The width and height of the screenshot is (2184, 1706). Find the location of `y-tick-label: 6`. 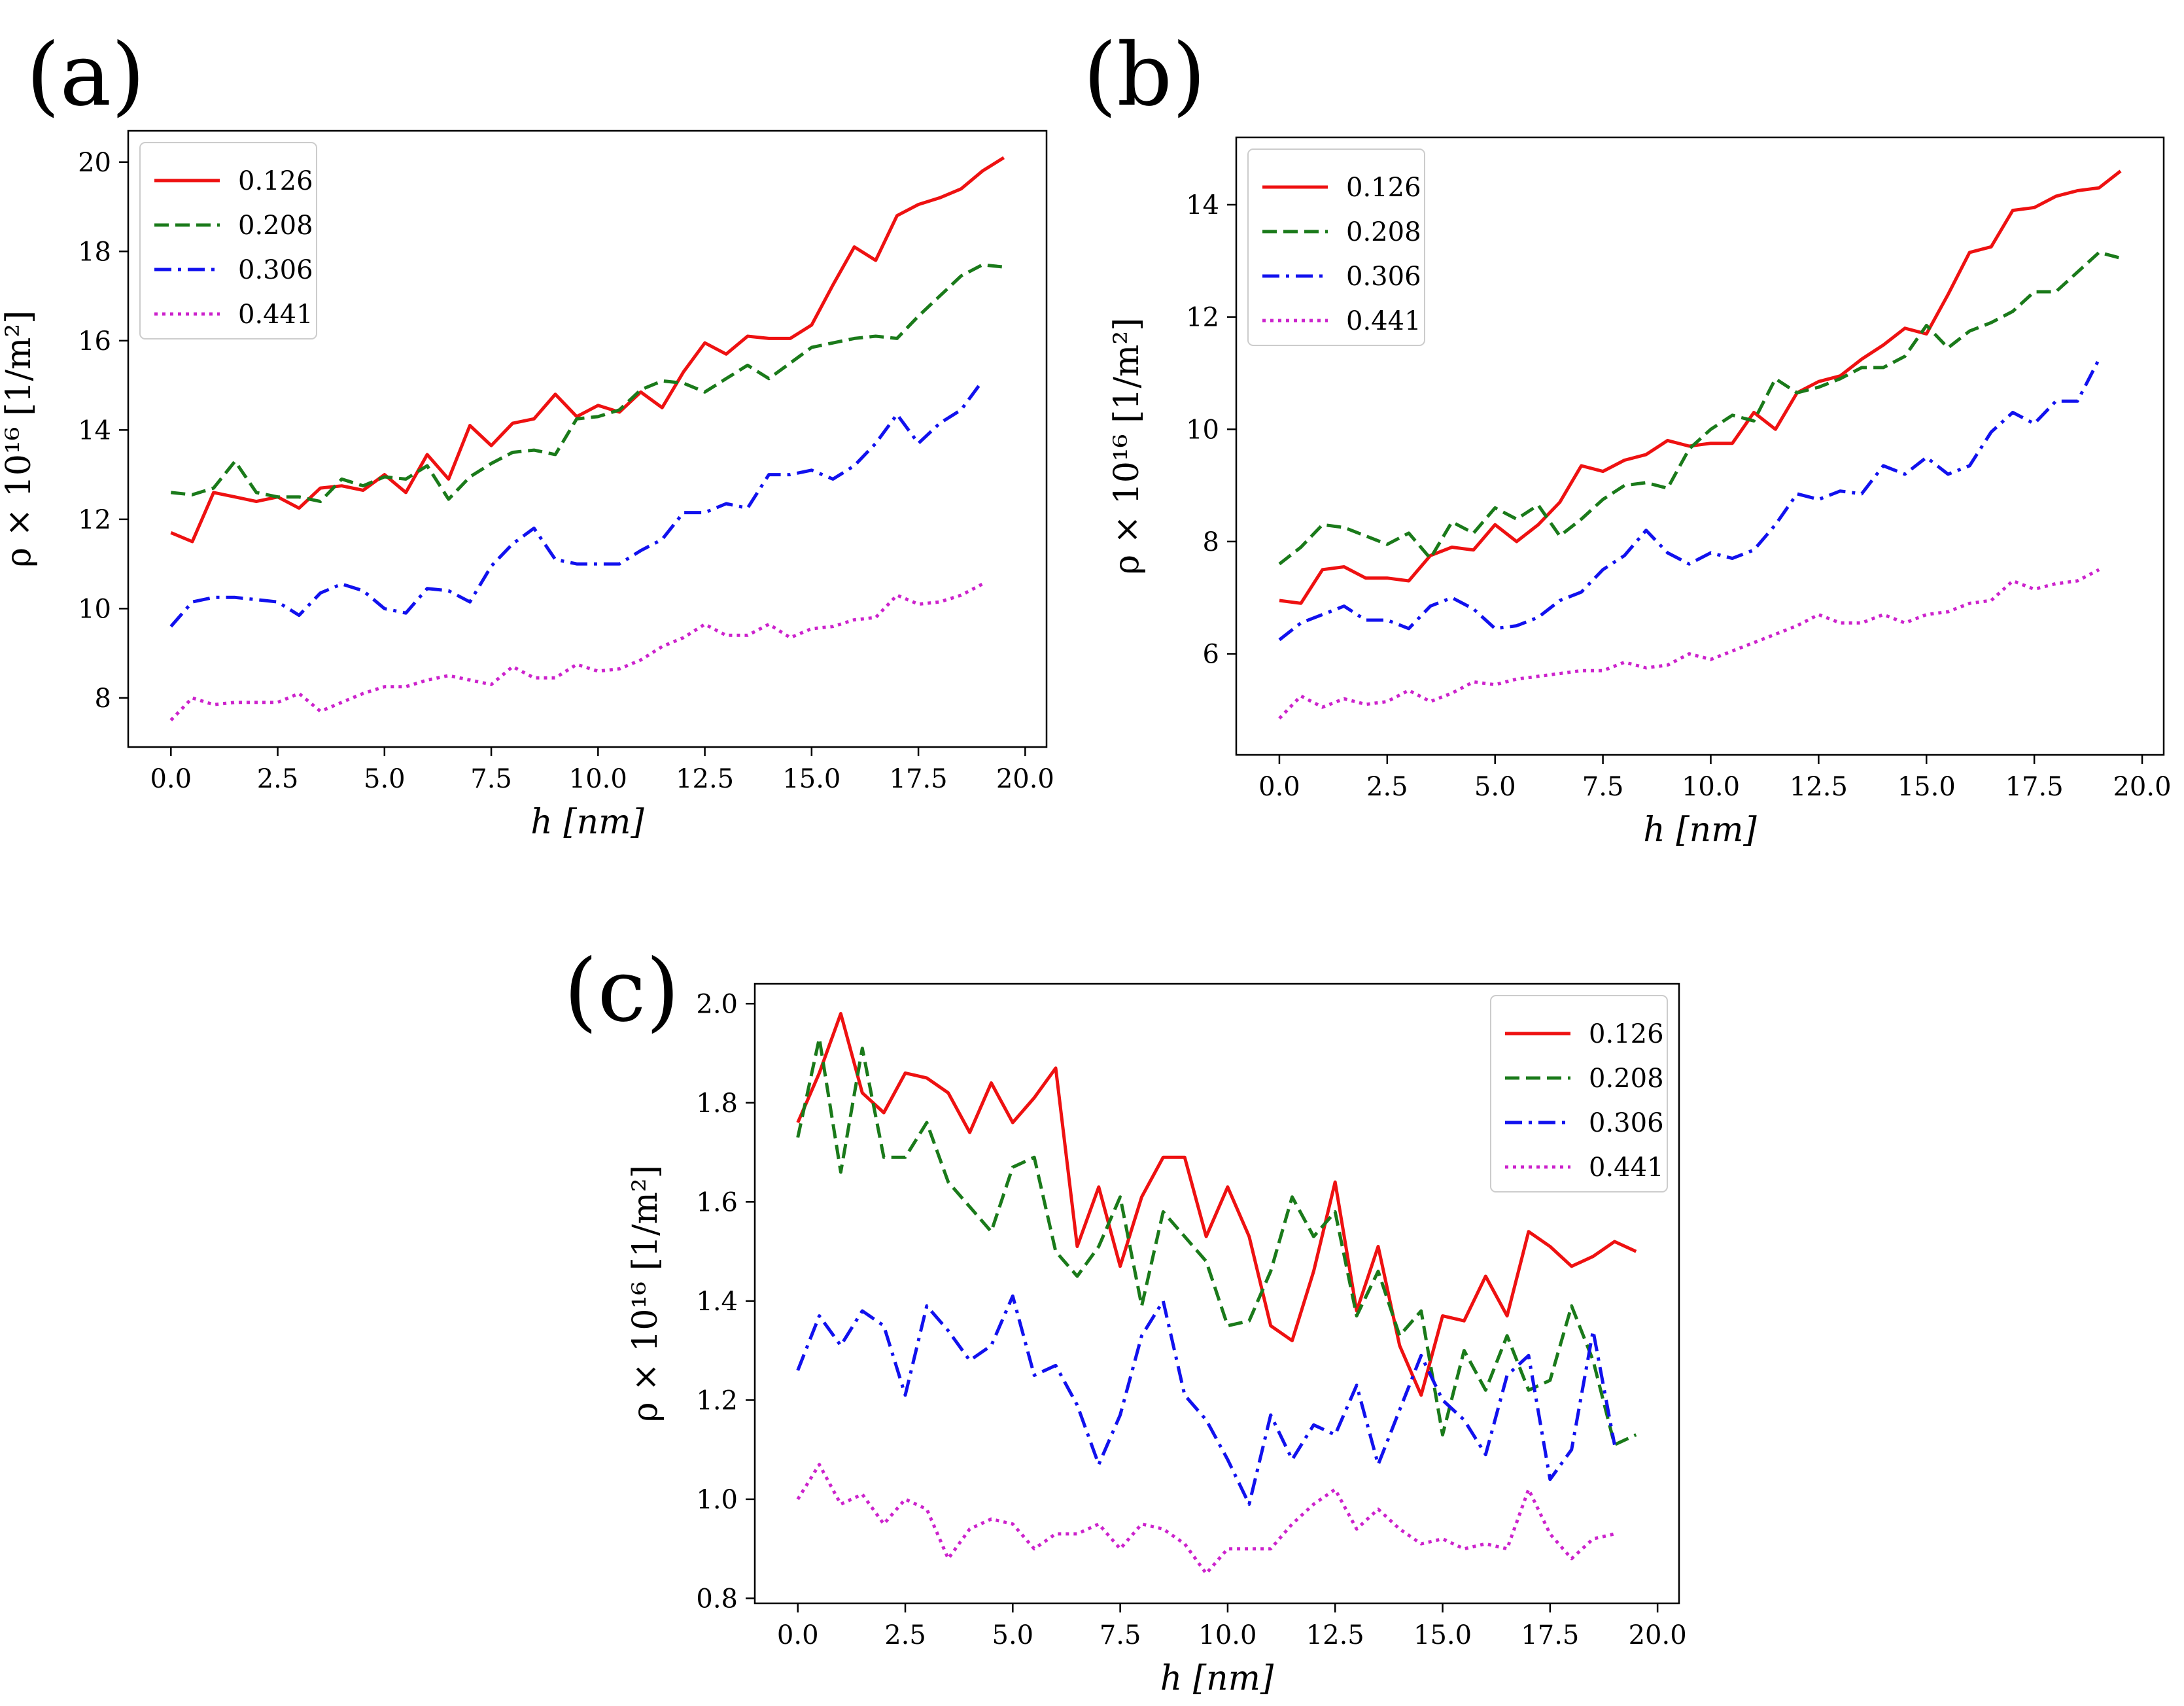

y-tick-label: 6 is located at coordinates (1211, 655).